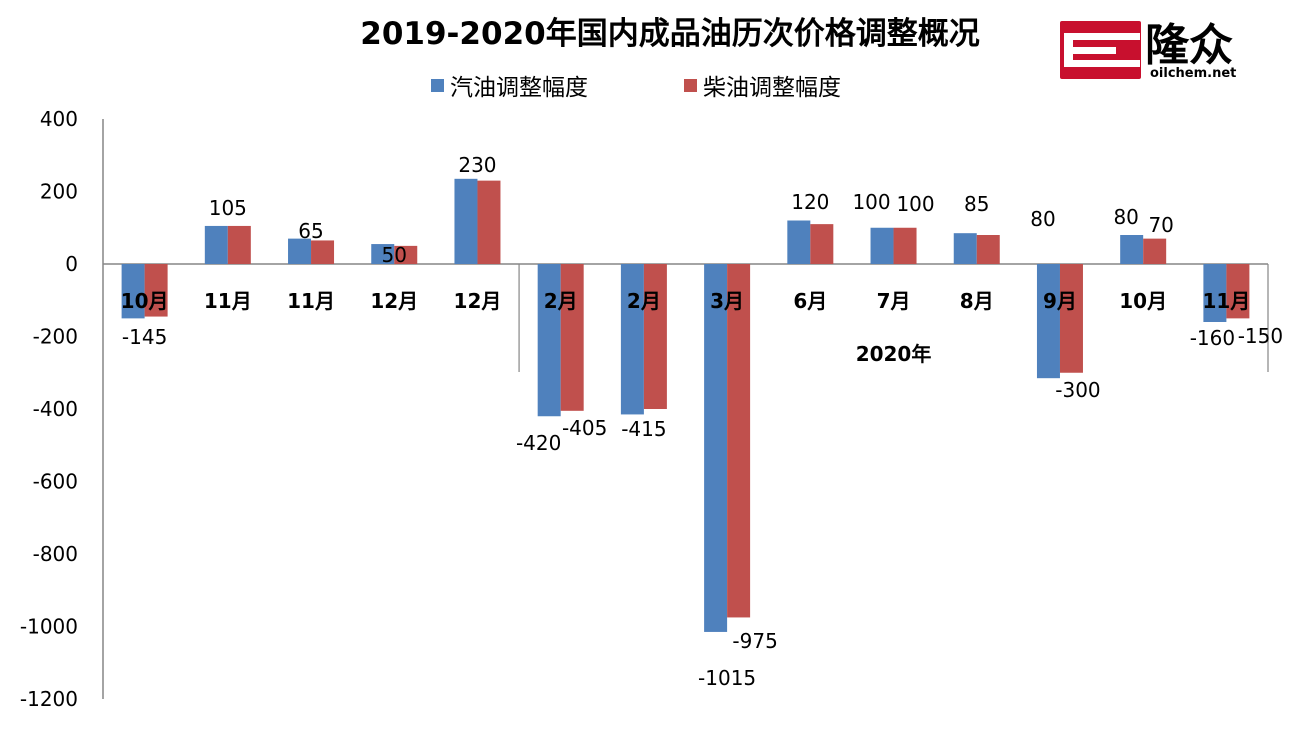 This screenshot has width=1290, height=735. What do you see at coordinates (538, 443) in the screenshot?
I see `data-label: -420` at bounding box center [538, 443].